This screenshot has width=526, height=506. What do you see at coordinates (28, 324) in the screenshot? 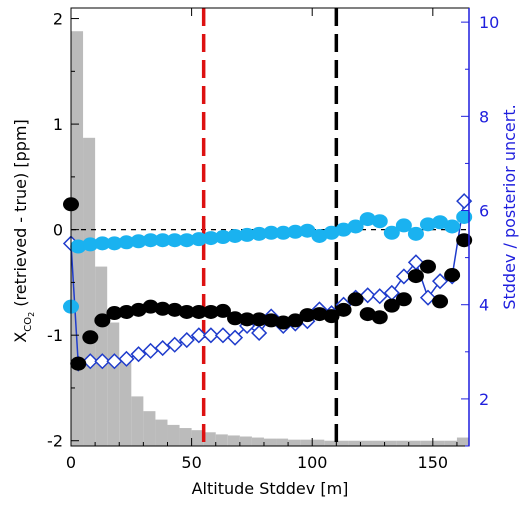
I see `left-y-label-sub: CO` at bounding box center [28, 324].